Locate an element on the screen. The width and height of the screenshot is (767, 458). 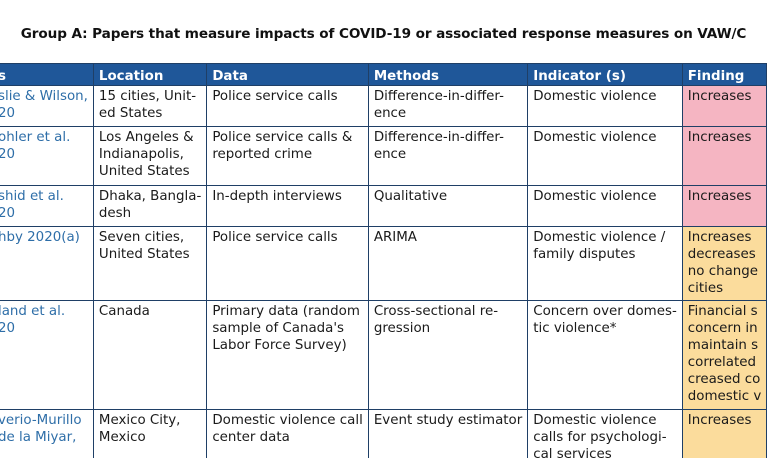
cell-reference: verio-Murillo de la Miyar, is located at coordinates (47, 433).